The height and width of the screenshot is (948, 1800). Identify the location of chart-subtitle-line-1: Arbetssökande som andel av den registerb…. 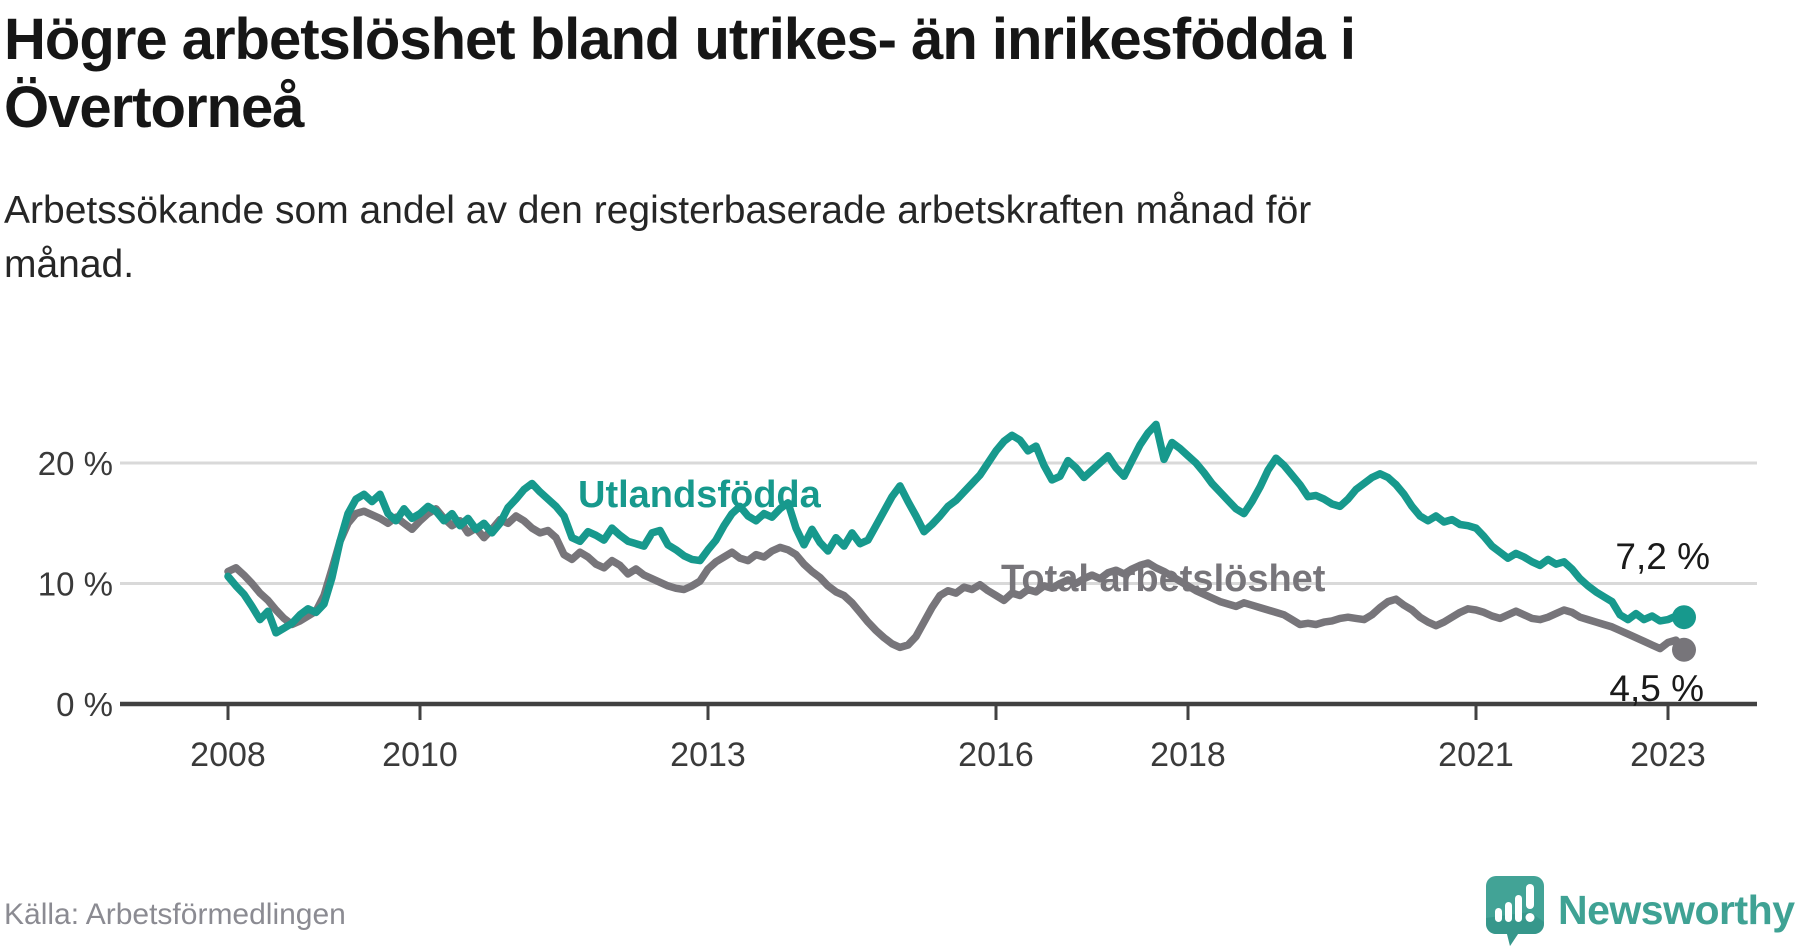
(658, 210).